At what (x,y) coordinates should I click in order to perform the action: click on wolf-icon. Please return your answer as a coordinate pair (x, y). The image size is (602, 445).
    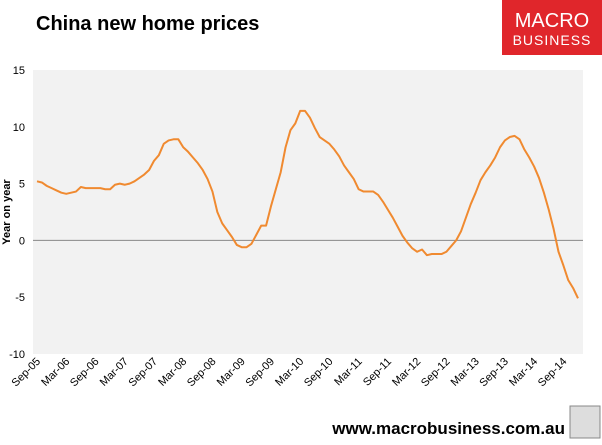
    Looking at the image, I should click on (585, 422).